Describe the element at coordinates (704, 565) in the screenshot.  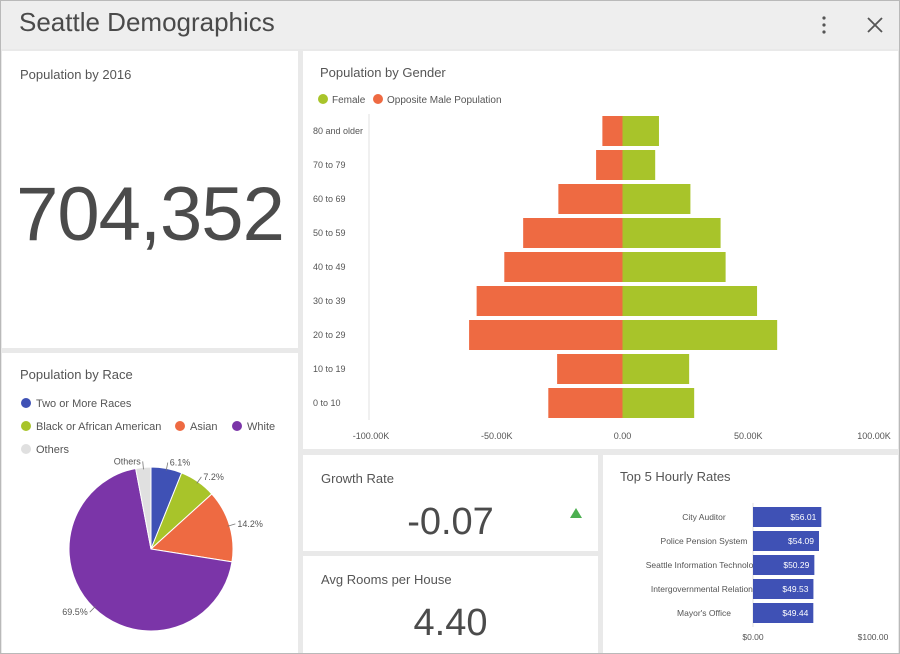
I see `rates-y-tick-label: Seattle Information Technology` at that location.